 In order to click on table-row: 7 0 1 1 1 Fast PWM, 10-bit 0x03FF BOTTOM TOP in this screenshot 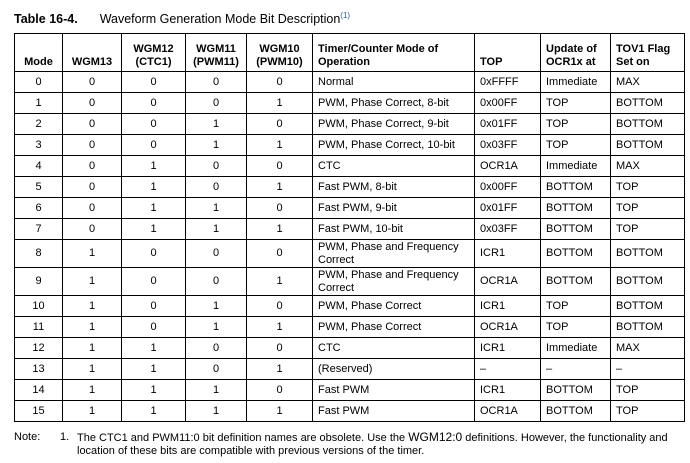, I will do `click(349, 229)`.